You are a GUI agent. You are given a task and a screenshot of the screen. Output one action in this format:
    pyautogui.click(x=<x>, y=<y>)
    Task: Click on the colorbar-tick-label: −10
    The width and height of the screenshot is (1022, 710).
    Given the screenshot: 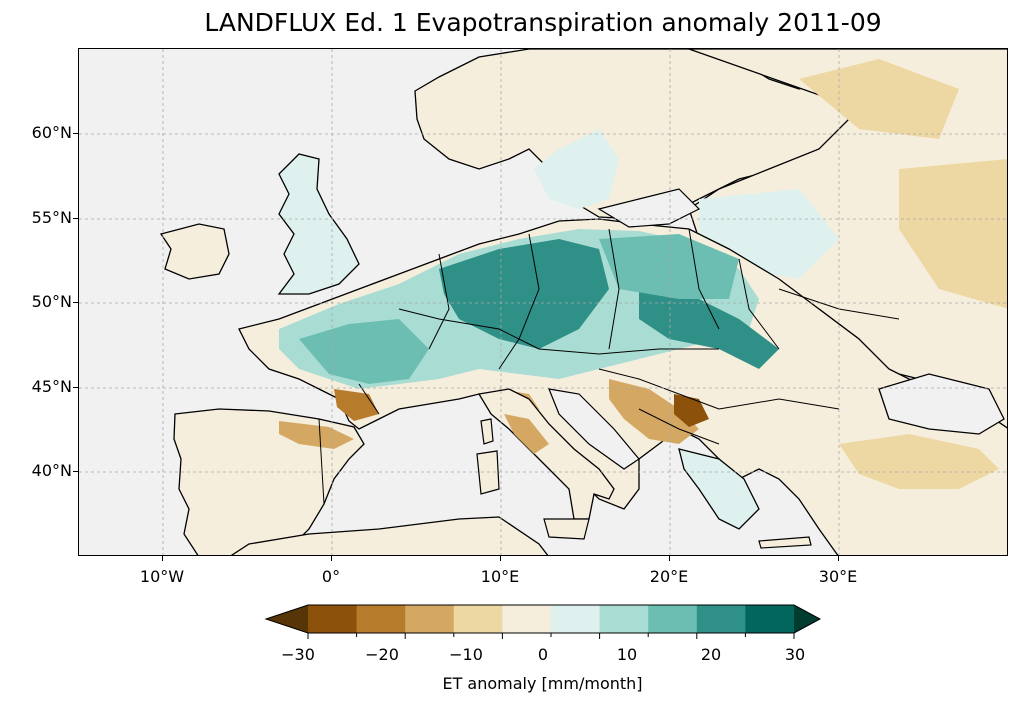 What is the action you would take?
    pyautogui.click(x=466, y=654)
    